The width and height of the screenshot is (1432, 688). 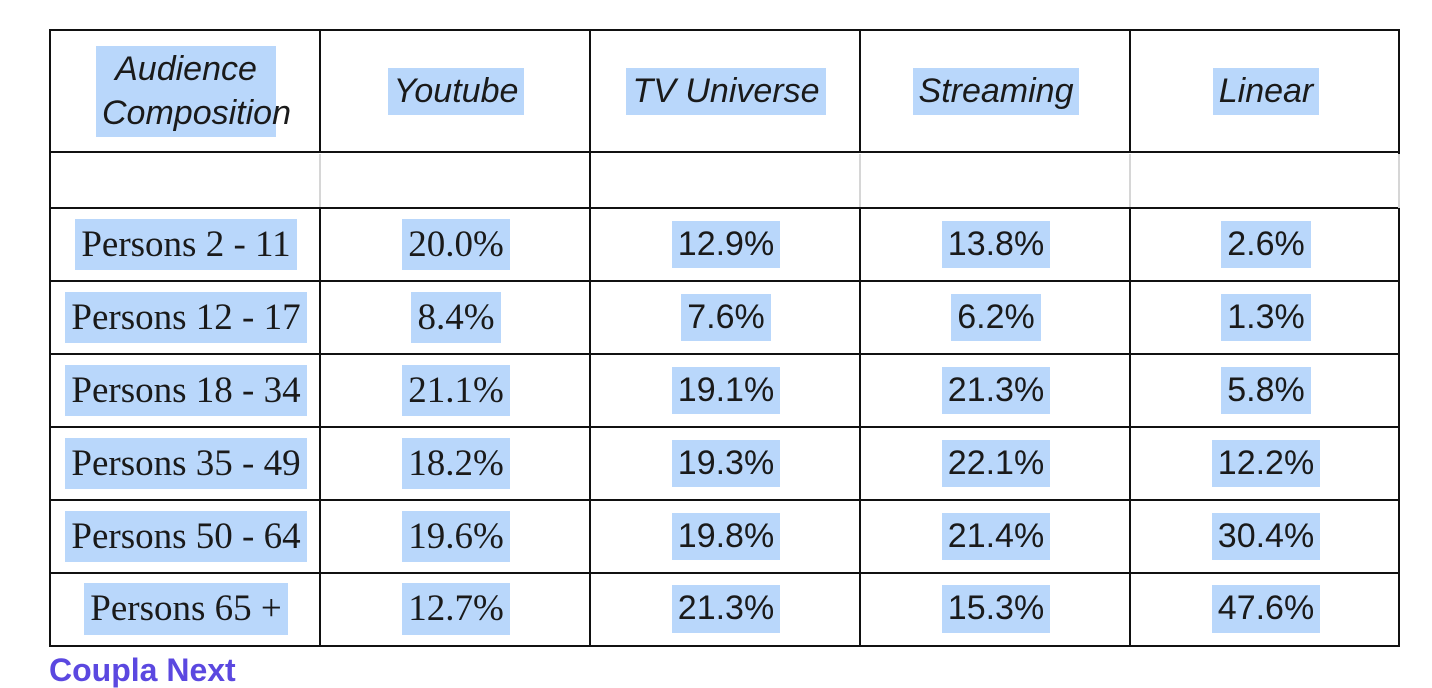 I want to click on header-youtube: Youtube, so click(x=456, y=91).